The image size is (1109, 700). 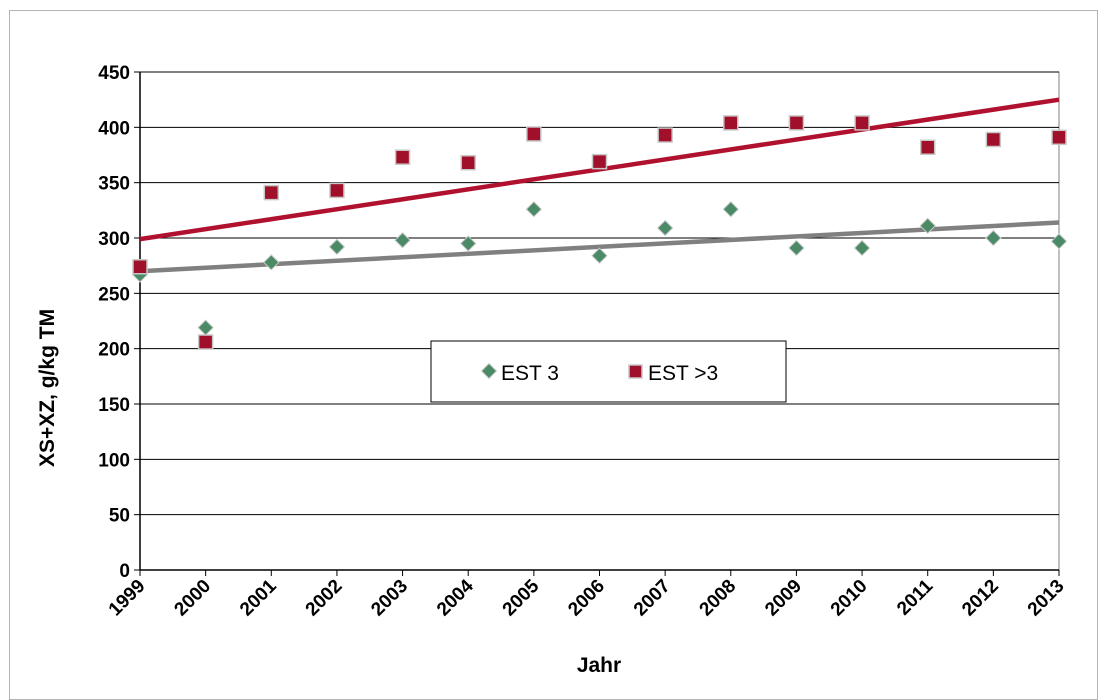 What do you see at coordinates (258, 597) in the screenshot?
I see `x-tick-label-2001: 2001` at bounding box center [258, 597].